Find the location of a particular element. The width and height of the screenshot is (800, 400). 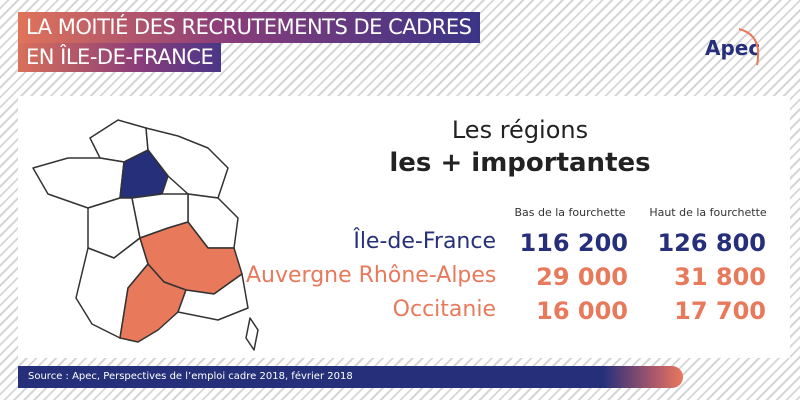

subtitle: Les régions is located at coordinates (520, 130).